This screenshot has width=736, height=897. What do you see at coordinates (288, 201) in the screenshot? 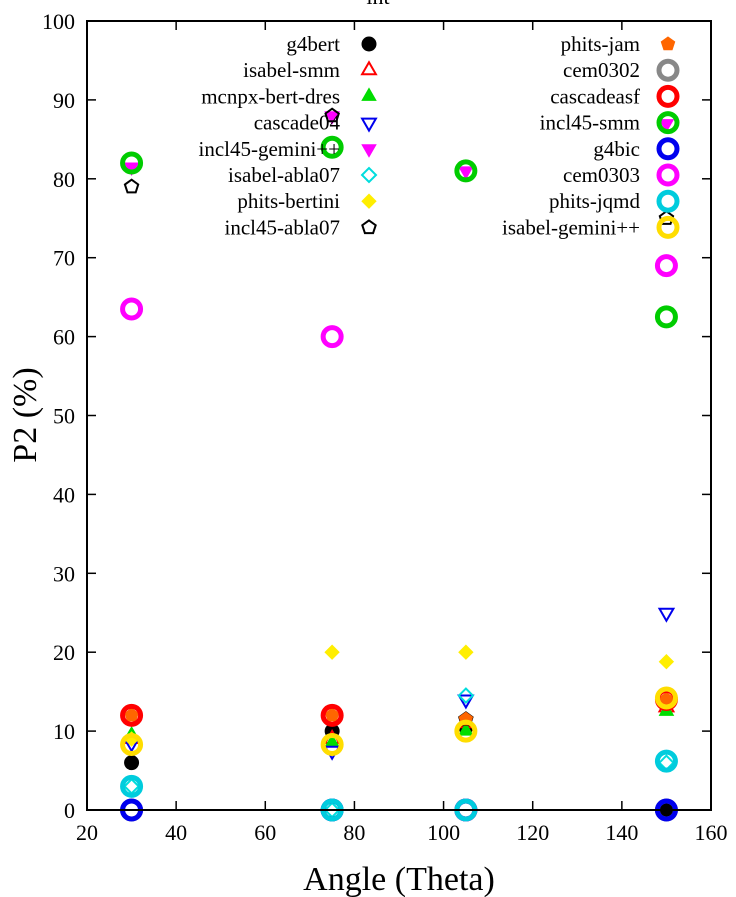
I see `legend-label: phits-bertini` at bounding box center [288, 201].